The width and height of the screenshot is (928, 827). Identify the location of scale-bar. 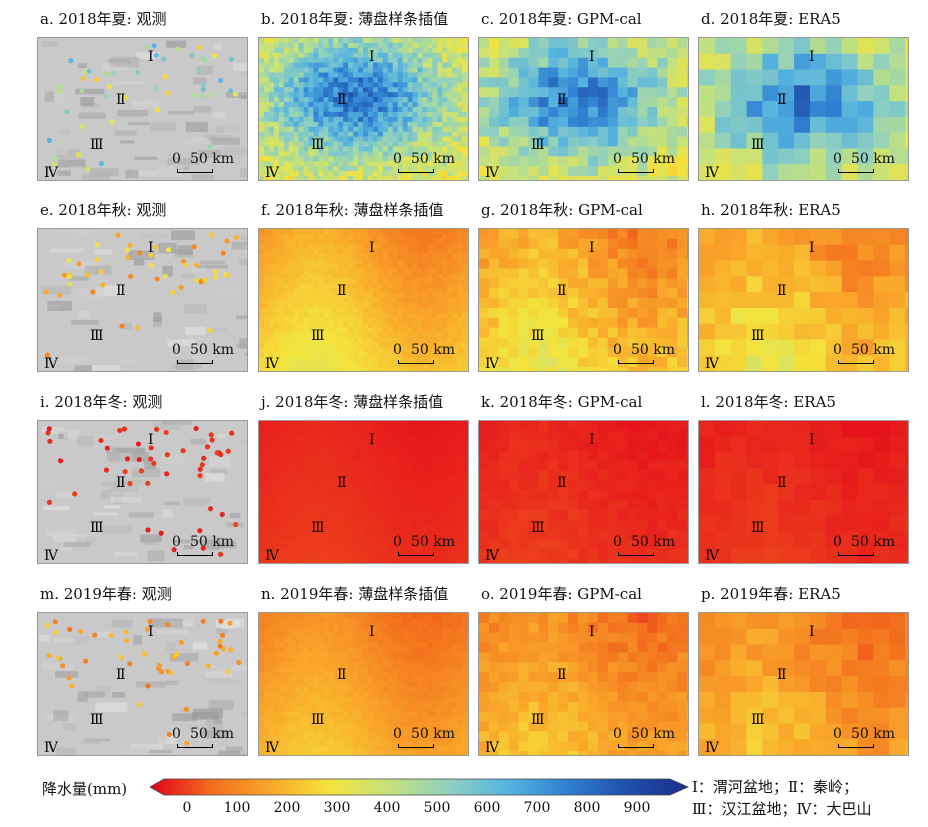
(416, 171).